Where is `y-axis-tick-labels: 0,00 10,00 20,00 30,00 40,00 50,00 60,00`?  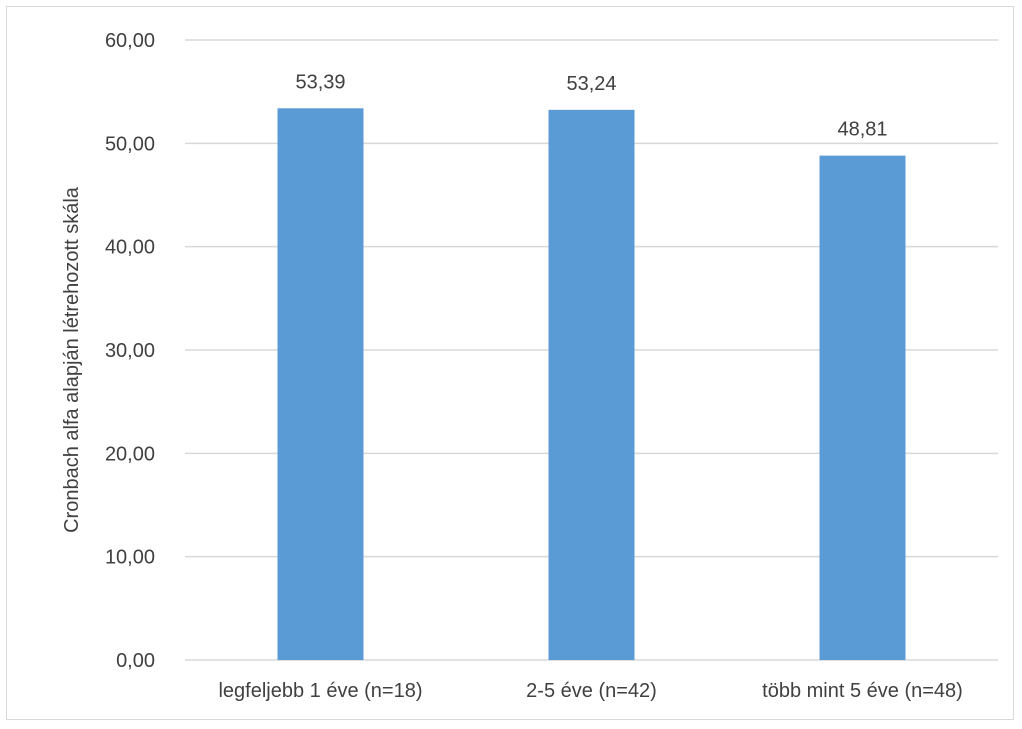
y-axis-tick-labels: 0,00 10,00 20,00 30,00 40,00 50,00 60,00 is located at coordinates (130, 351).